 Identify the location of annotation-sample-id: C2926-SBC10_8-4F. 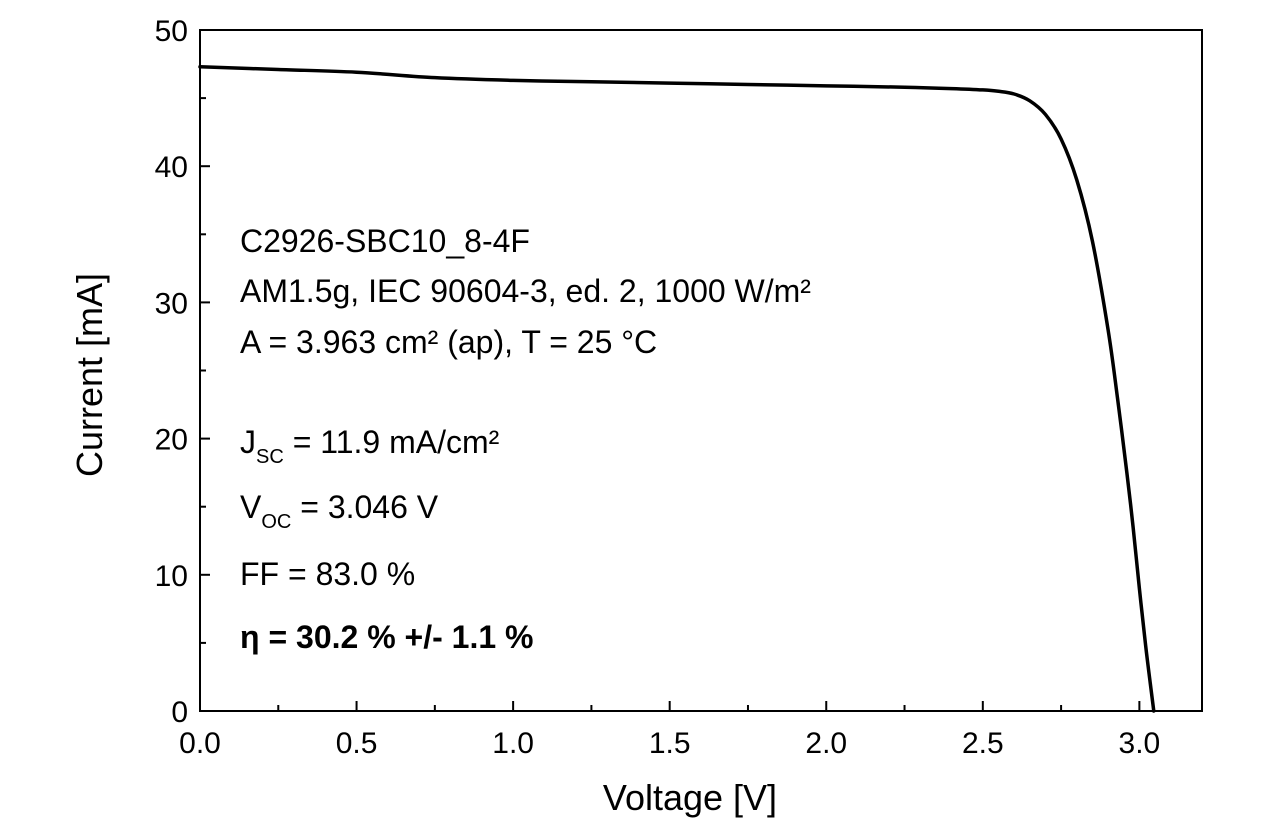
(385, 241).